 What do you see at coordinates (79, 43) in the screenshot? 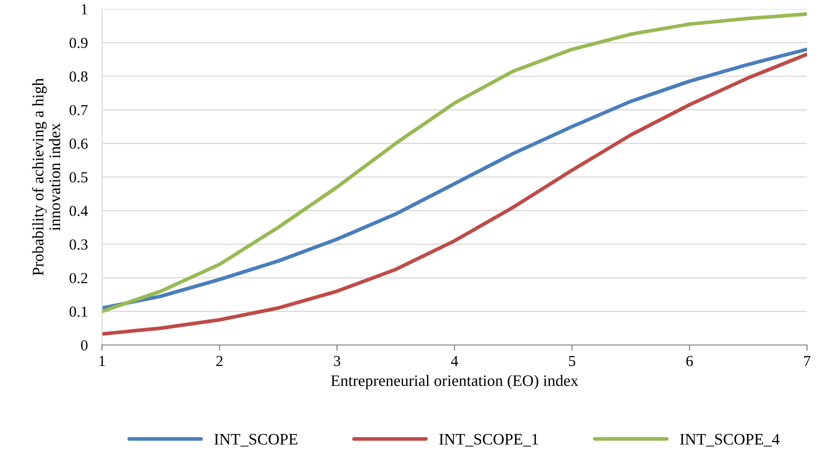
I see `y-tick-label: 0.9` at bounding box center [79, 43].